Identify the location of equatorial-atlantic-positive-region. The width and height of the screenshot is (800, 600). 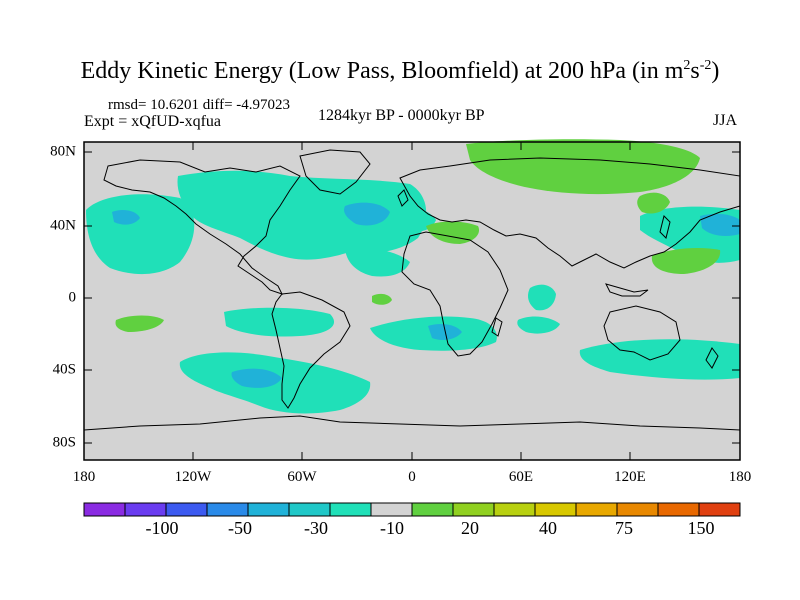
(382, 299).